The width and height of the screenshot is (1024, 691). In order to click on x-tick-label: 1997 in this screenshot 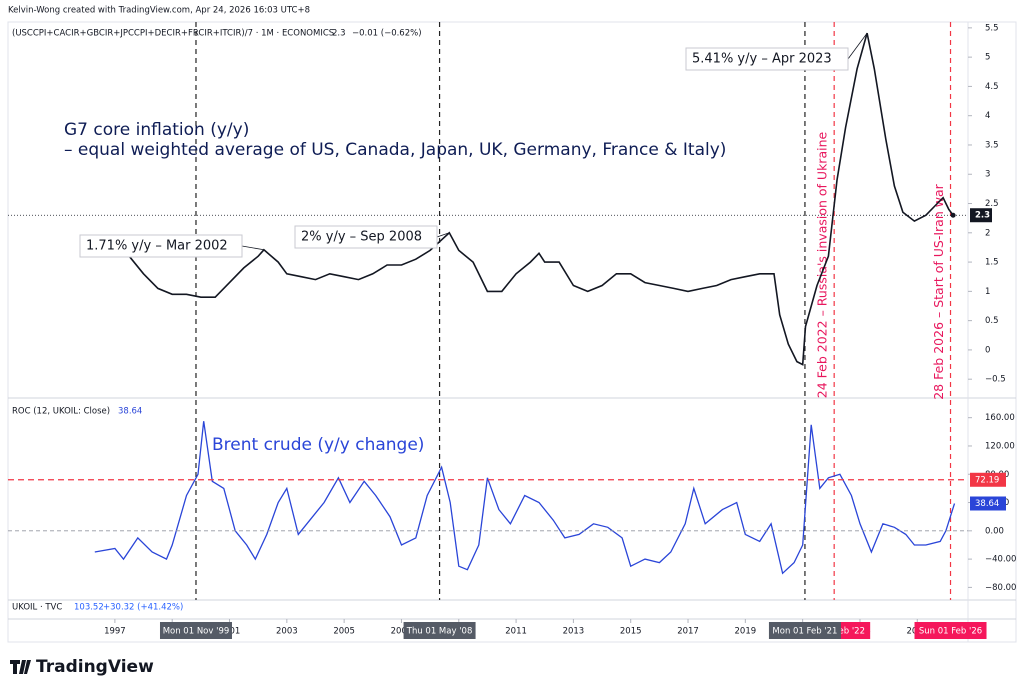, I will do `click(115, 632)`.